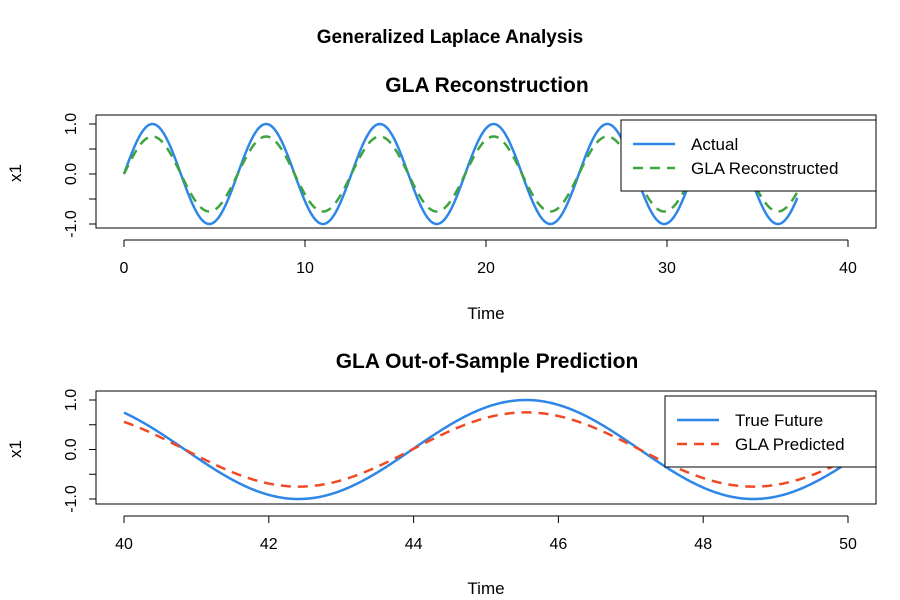  I want to click on x-tick-label: 10, so click(305, 268).